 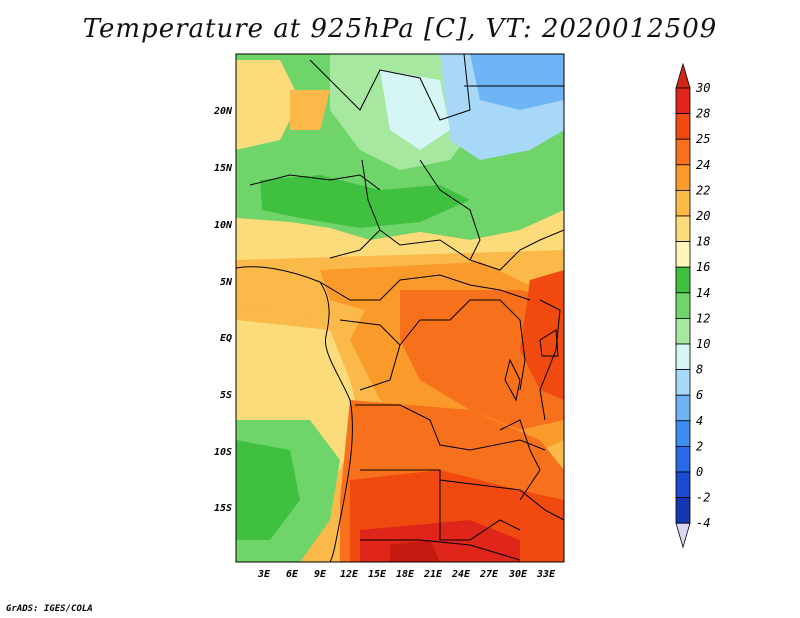 I want to click on lon-tick-6e: 6E, so click(x=292, y=574).